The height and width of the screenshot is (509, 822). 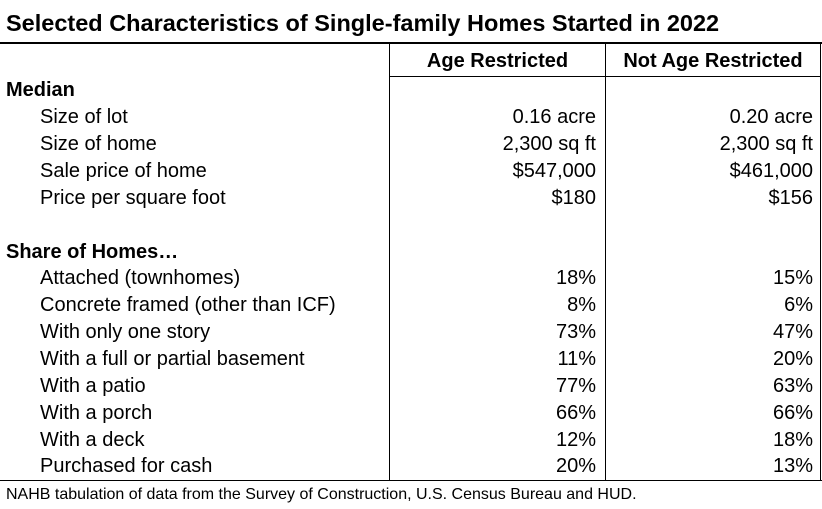 What do you see at coordinates (40, 90) in the screenshot?
I see `section-heading-median: Median` at bounding box center [40, 90].